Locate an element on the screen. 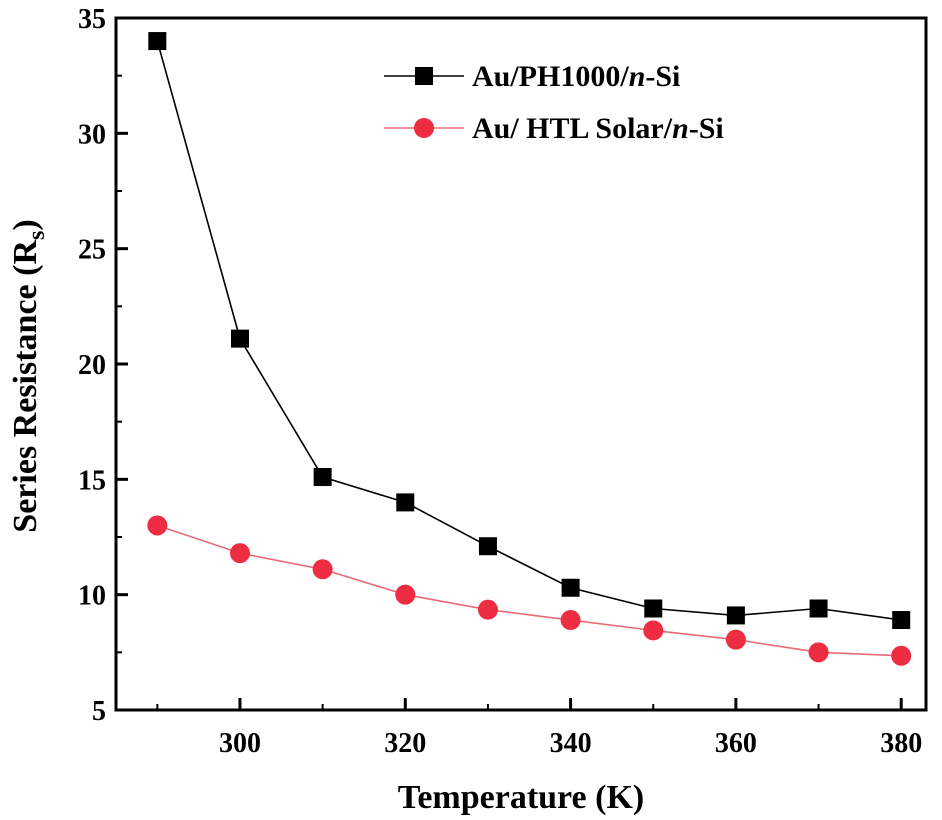 The height and width of the screenshot is (820, 942). series-1-line is located at coordinates (529, 590).